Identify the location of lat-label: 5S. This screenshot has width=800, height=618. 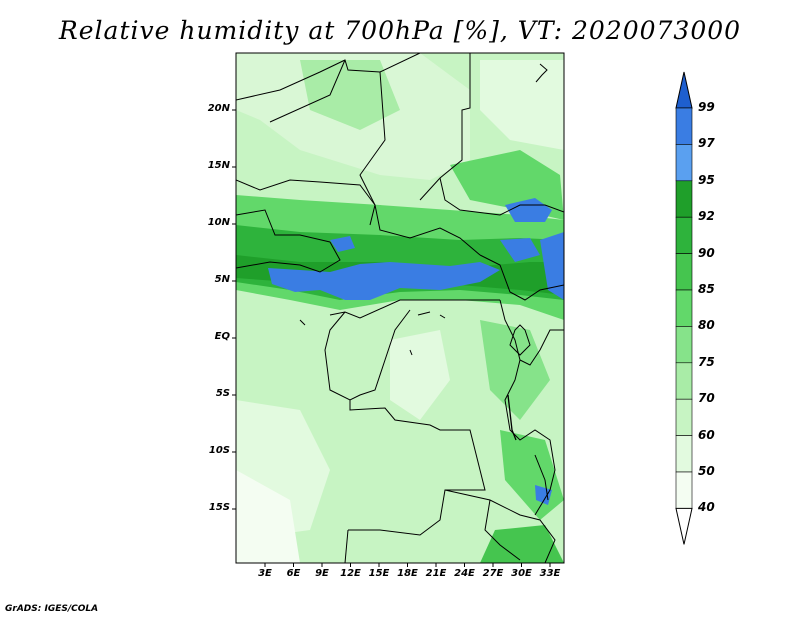
(222, 393).